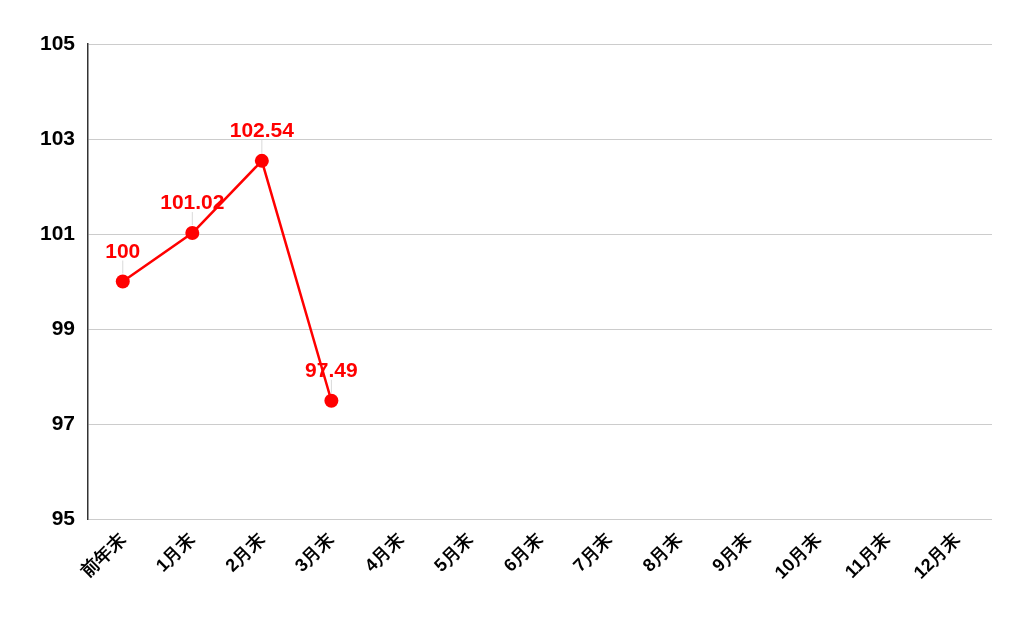  What do you see at coordinates (175, 552) in the screenshot?
I see `x-tick-label: 1月末` at bounding box center [175, 552].